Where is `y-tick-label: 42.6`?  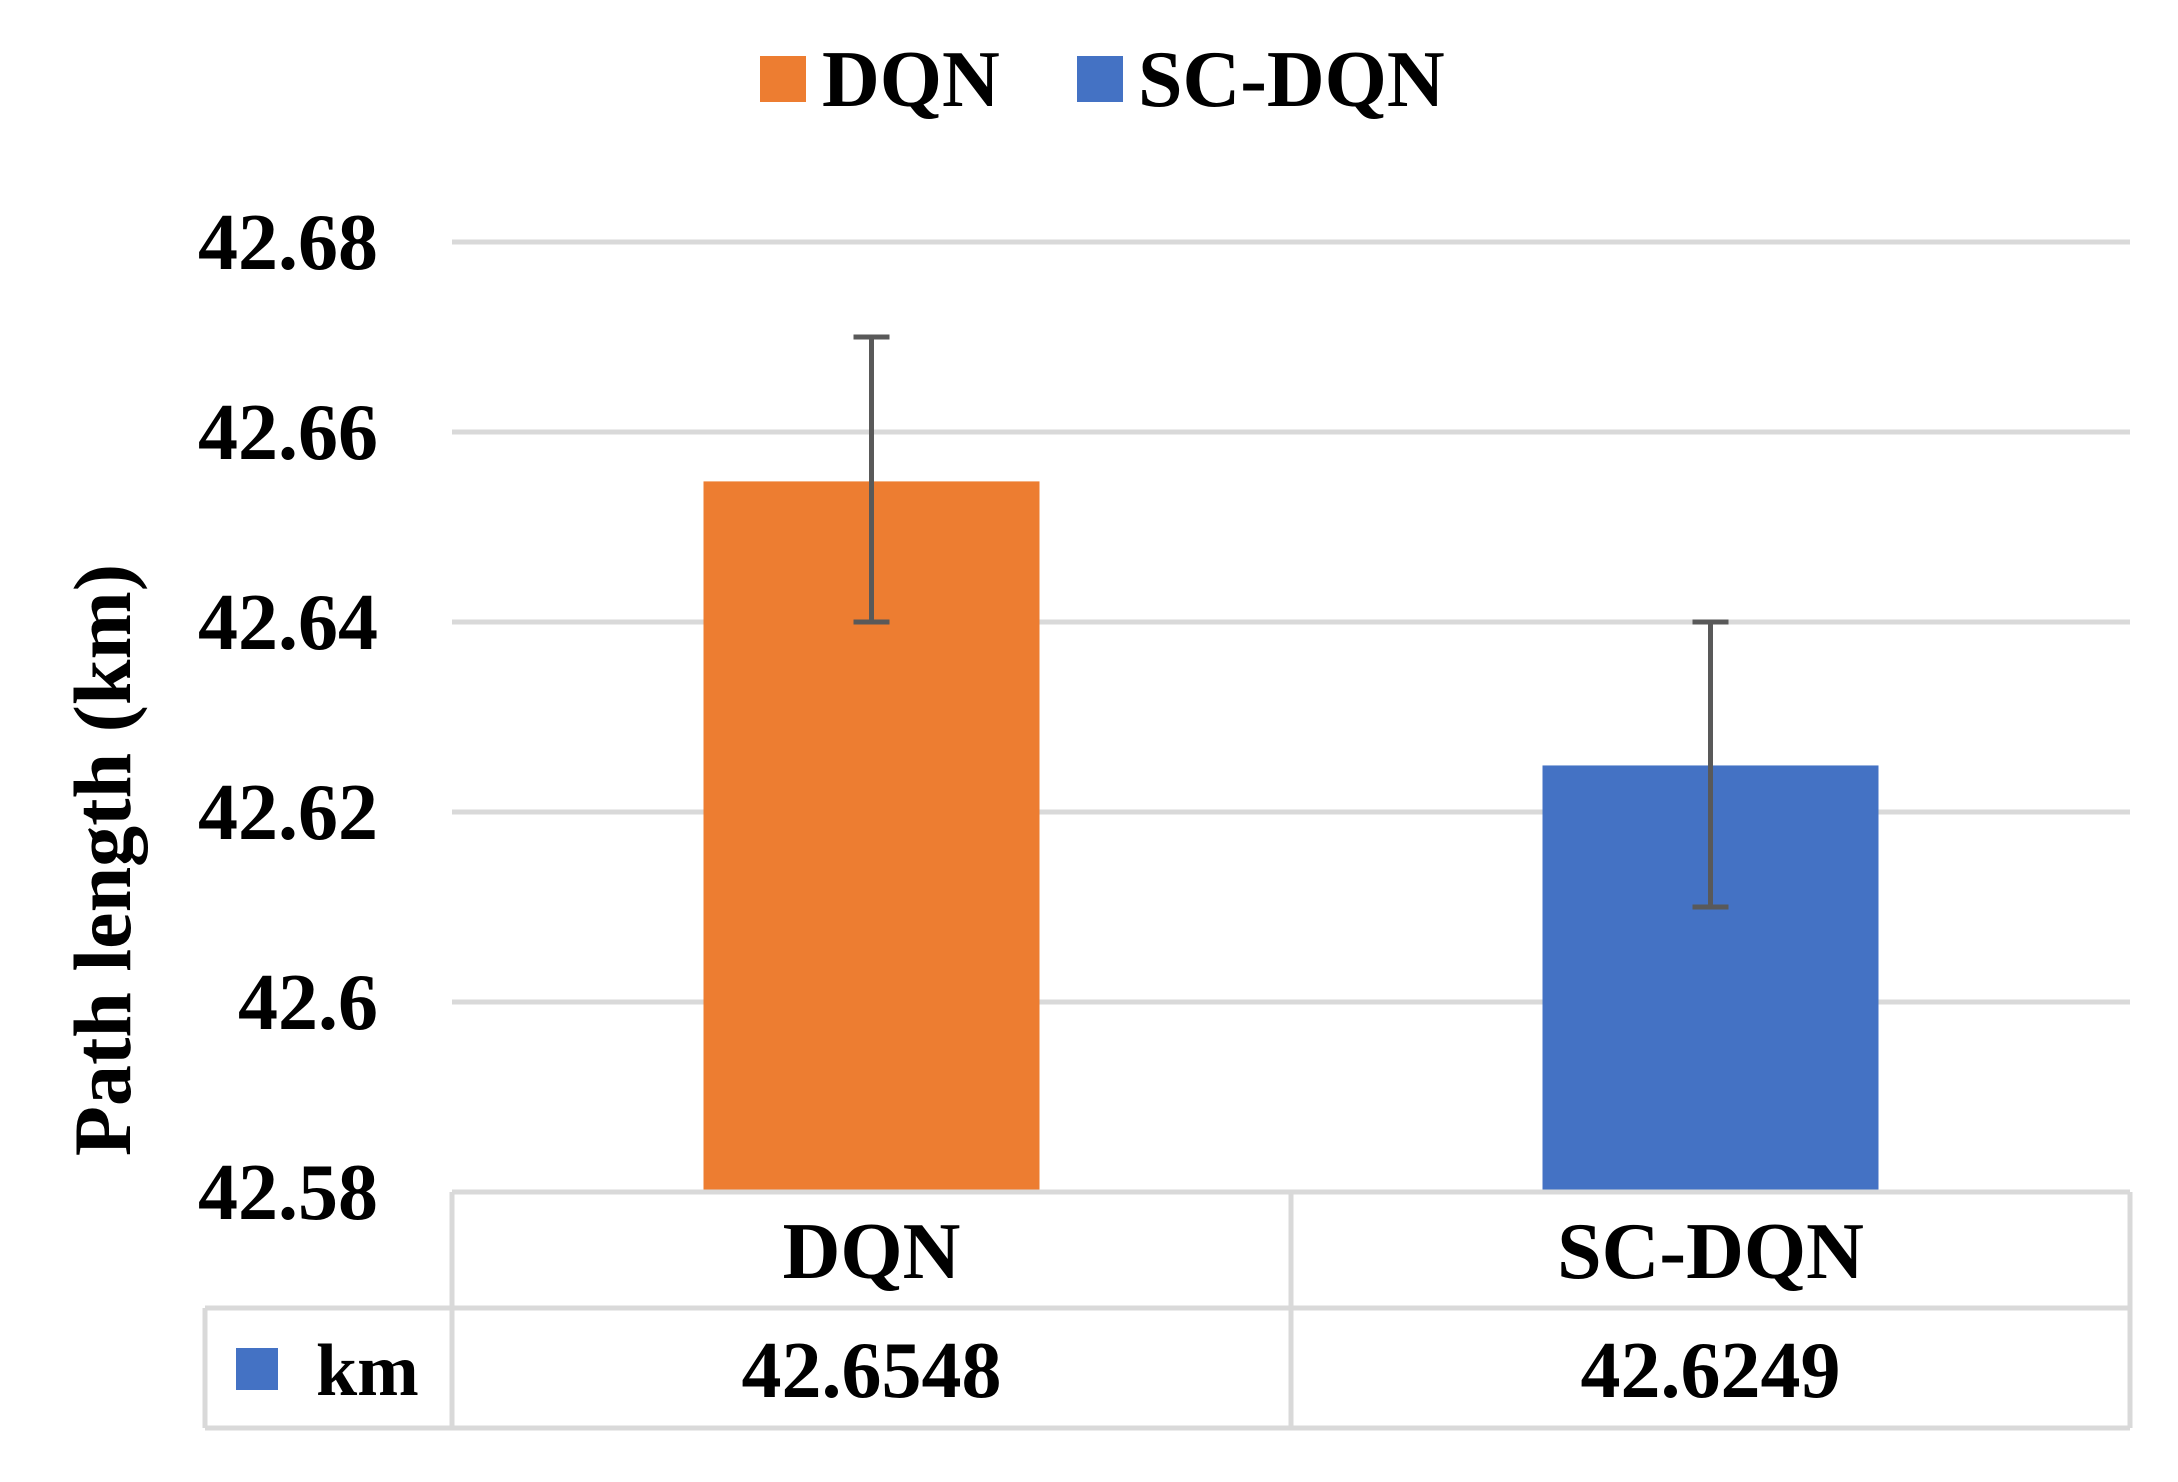 y-tick-label: 42.6 is located at coordinates (308, 1003).